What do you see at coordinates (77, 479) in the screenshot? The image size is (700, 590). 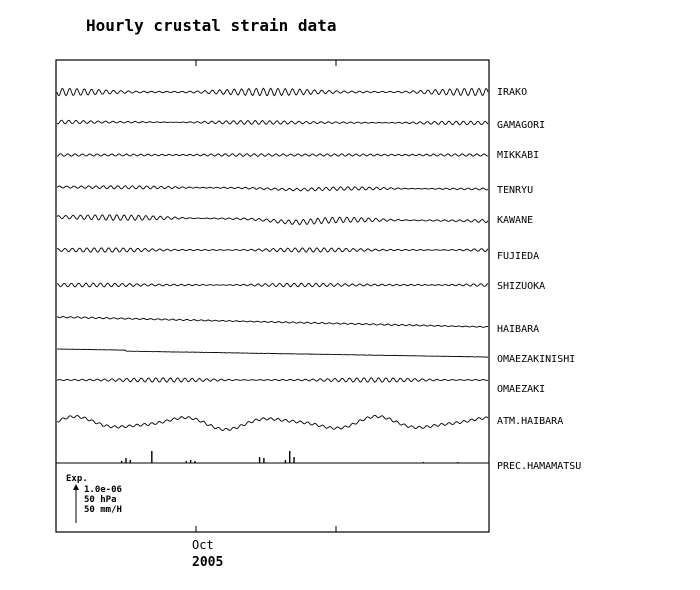 I see `scale-legend-label: Exp.` at bounding box center [77, 479].